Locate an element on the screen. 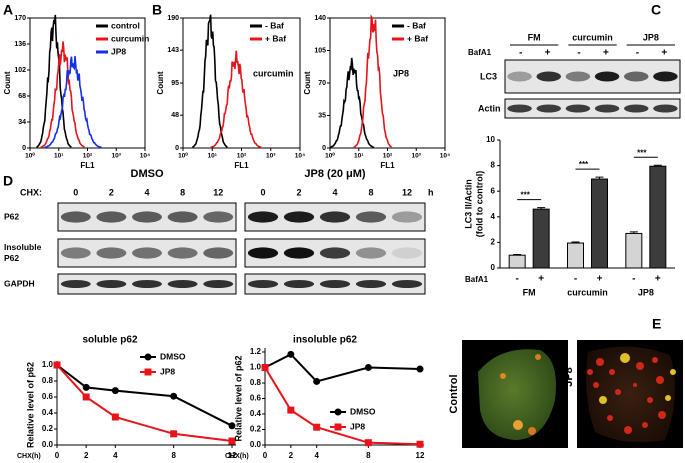 The height and width of the screenshot is (463, 685). x-tick-label: 10¹ is located at coordinates (58, 156).